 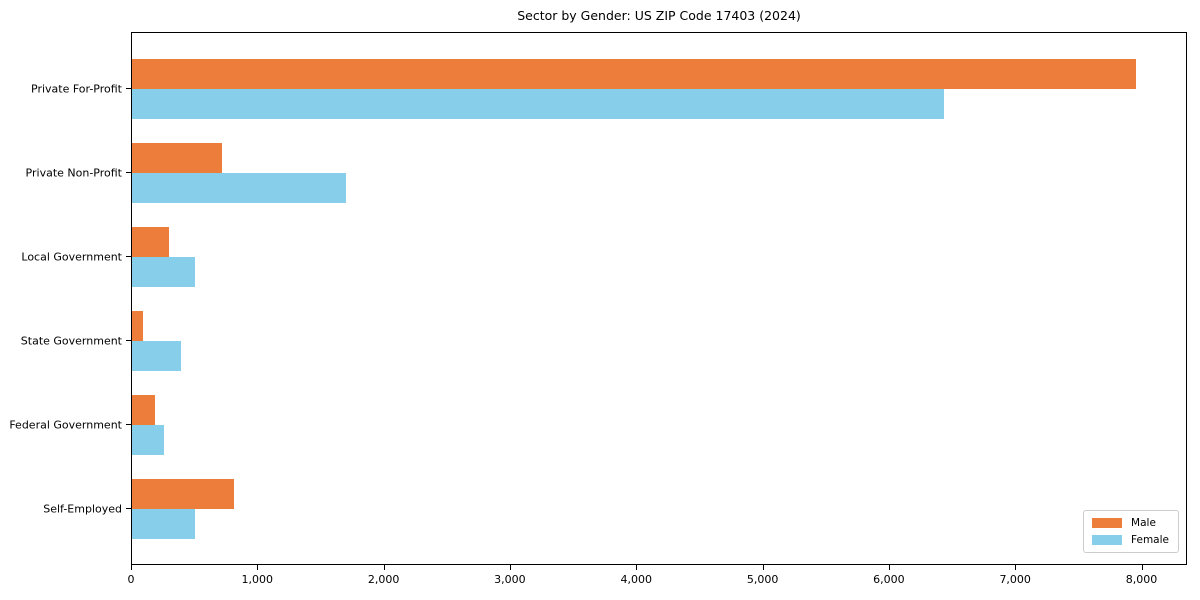 What do you see at coordinates (383, 579) in the screenshot?
I see `x-axis-tick-label: 2,000` at bounding box center [383, 579].